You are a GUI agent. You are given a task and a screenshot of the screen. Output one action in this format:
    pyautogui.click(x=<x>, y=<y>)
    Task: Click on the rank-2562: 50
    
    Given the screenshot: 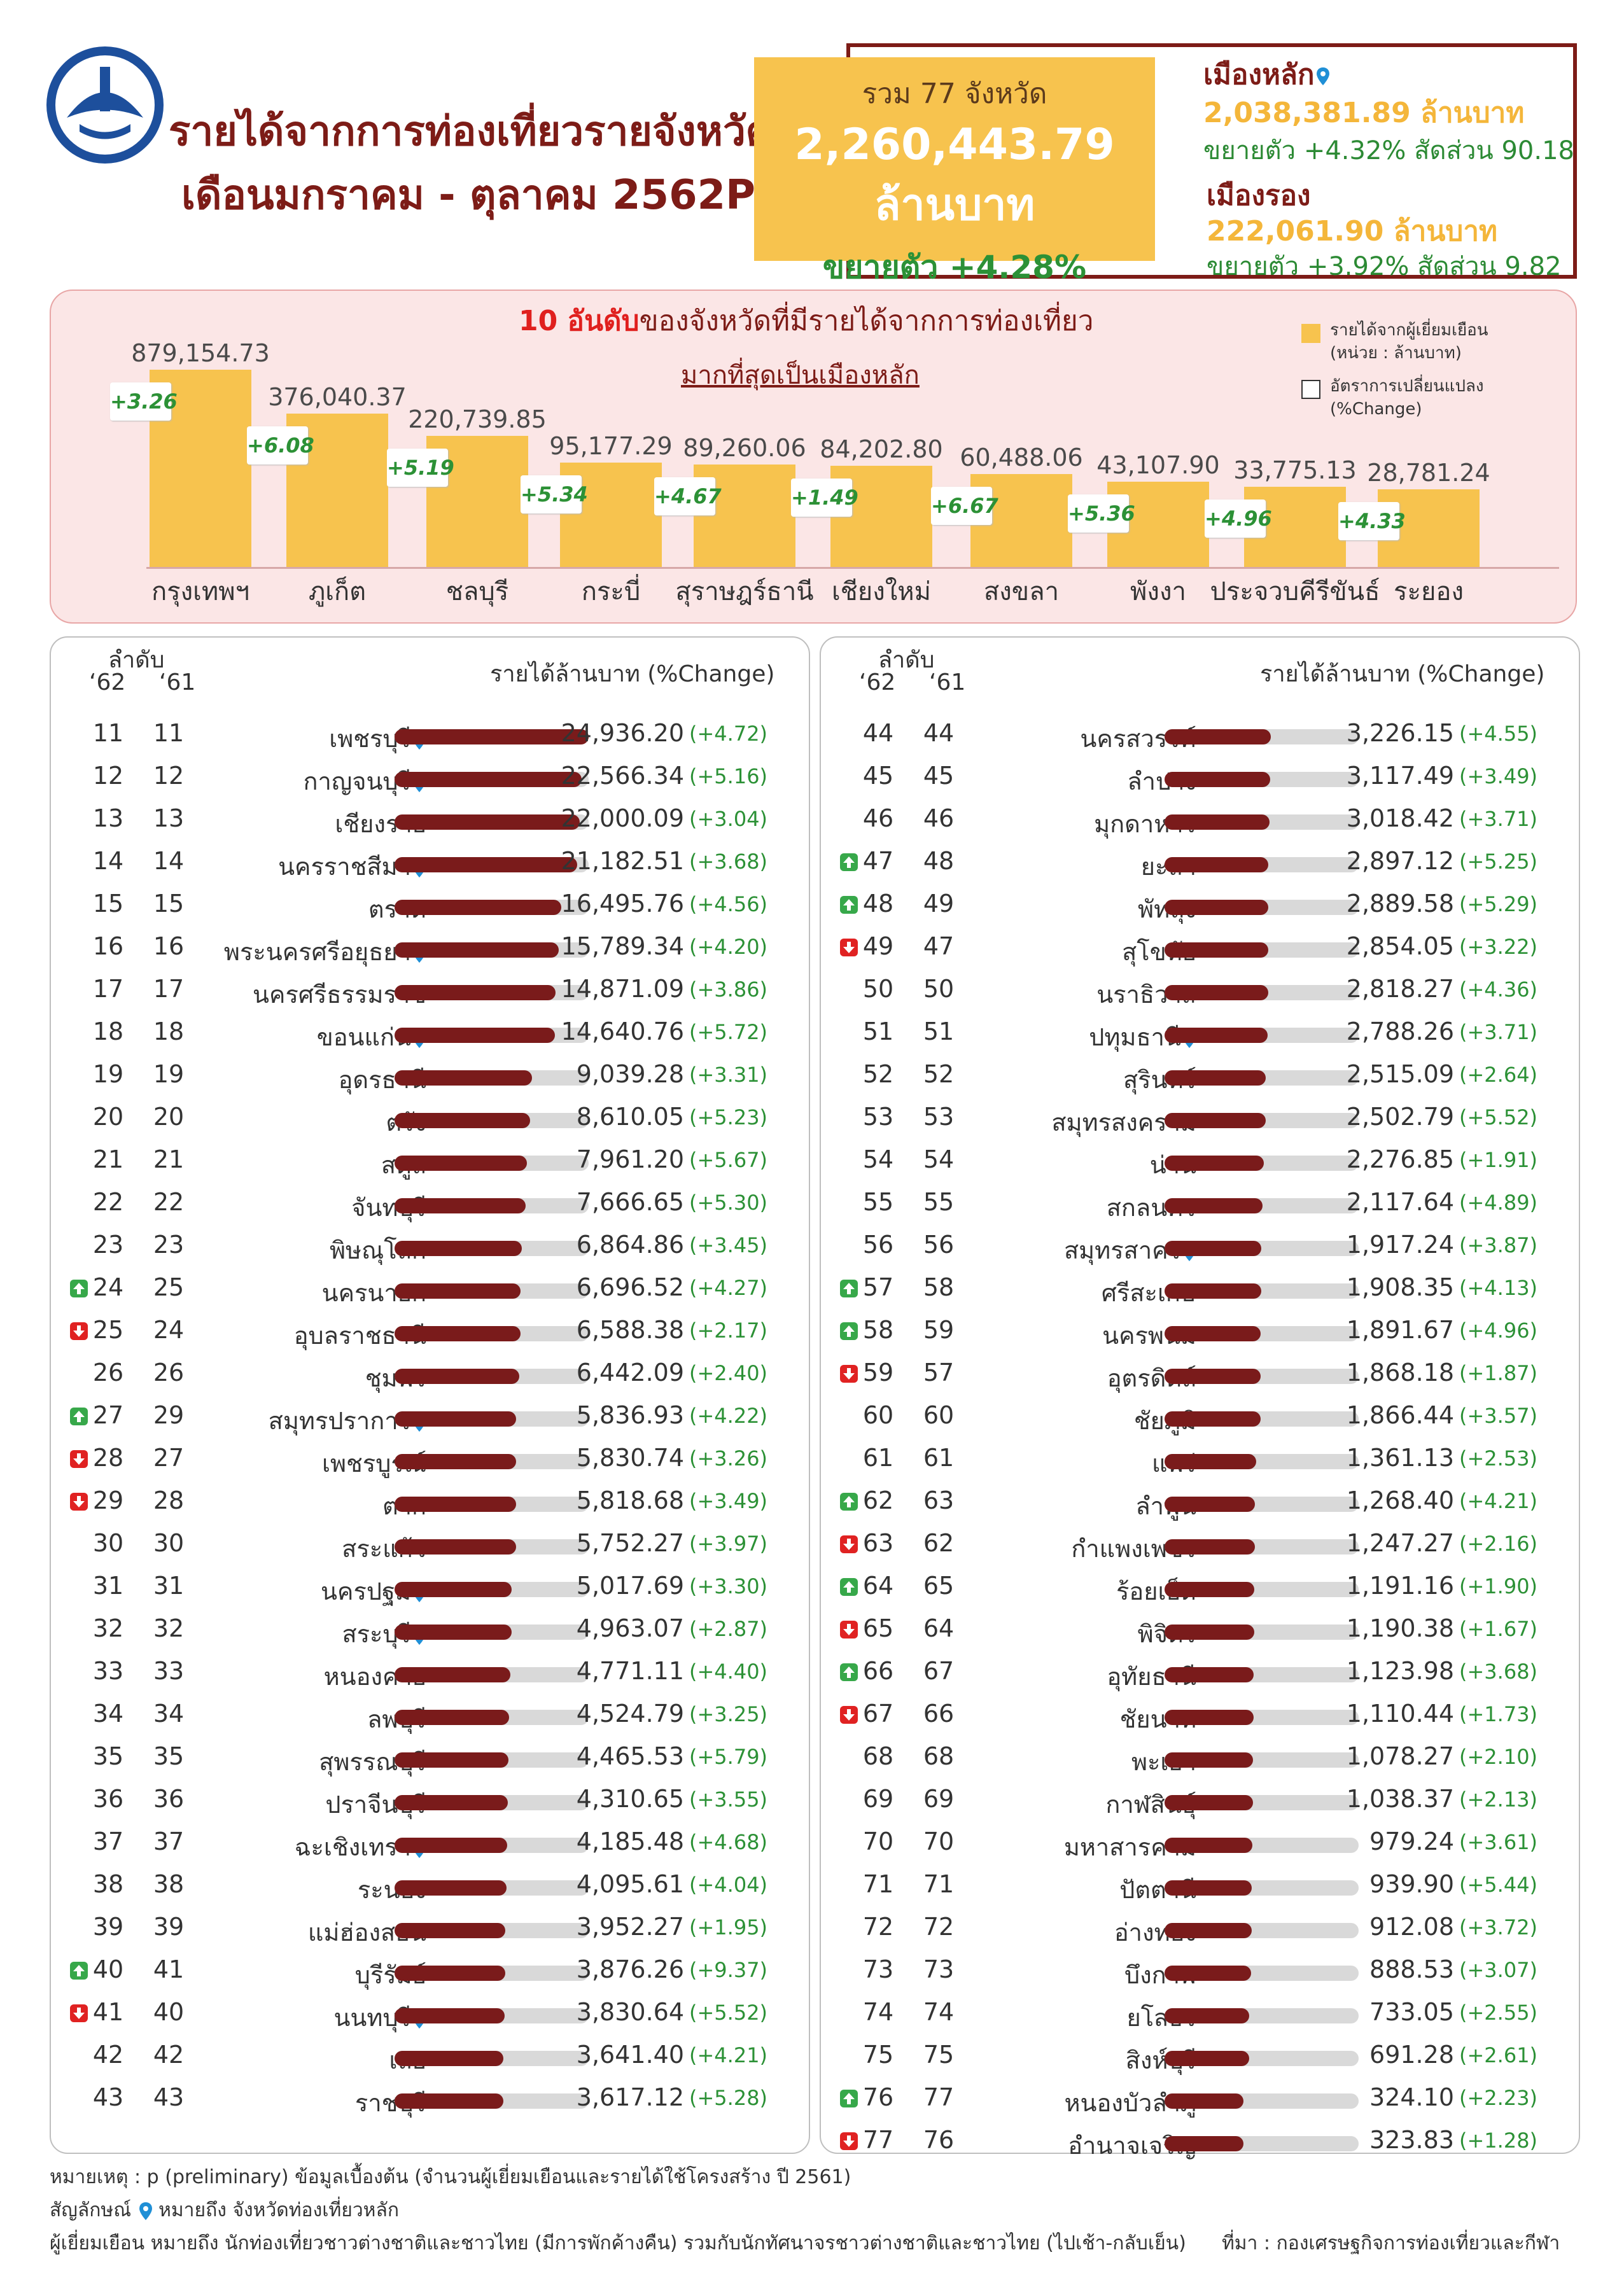 What is the action you would take?
    pyautogui.click(x=878, y=989)
    